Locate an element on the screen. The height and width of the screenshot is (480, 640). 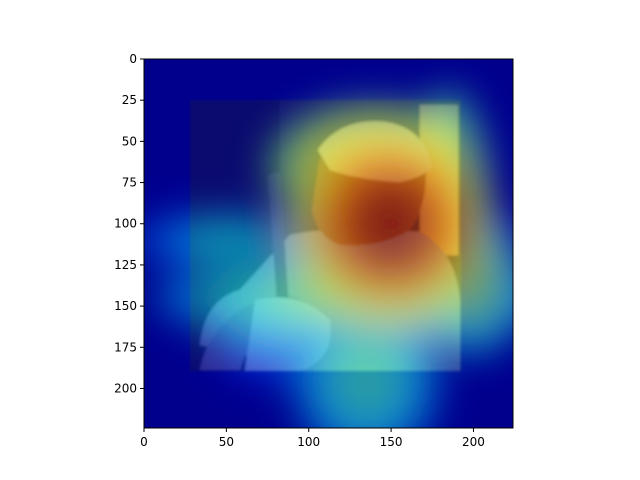
x-tick-label: 100 is located at coordinates (308, 442).